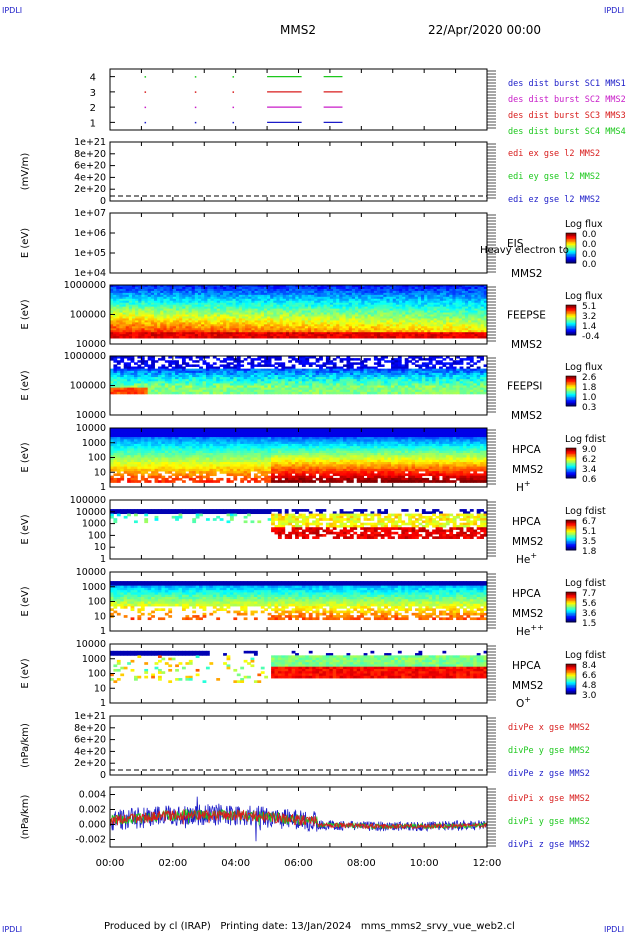 This screenshot has width=630, height=934. Describe the element at coordinates (526, 345) in the screenshot. I see `feepse-sub: MMS2` at that location.